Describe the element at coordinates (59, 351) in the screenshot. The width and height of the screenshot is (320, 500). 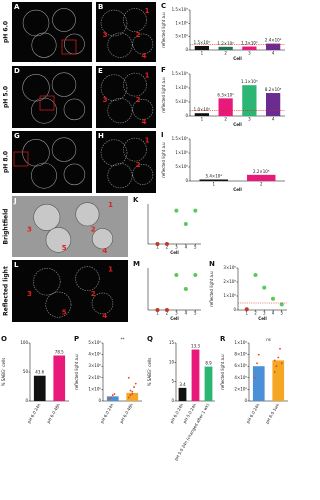
I see `value-label: 78.5` at that location.